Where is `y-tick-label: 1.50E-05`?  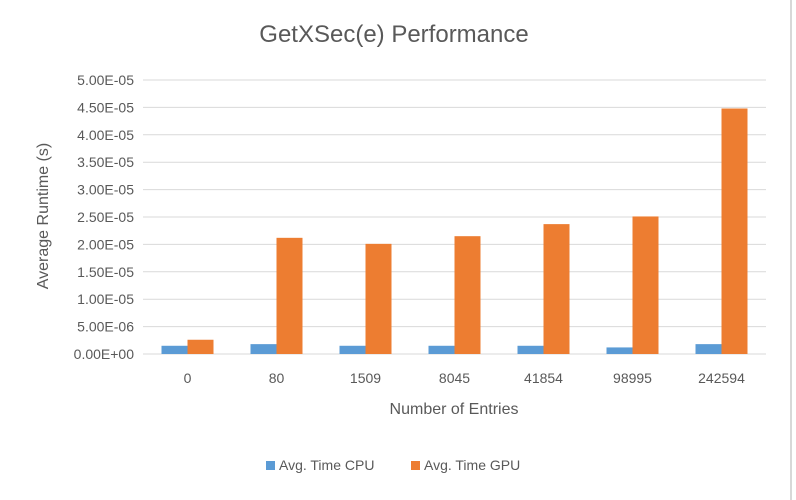
y-tick-label: 1.50E-05 is located at coordinates (105, 272).